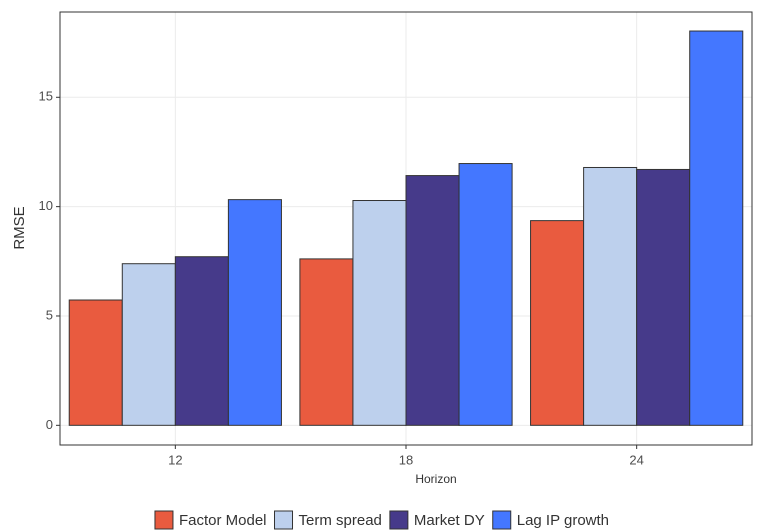 This screenshot has height=532, width=764. I want to click on y-tick-label: 15, so click(46, 96).